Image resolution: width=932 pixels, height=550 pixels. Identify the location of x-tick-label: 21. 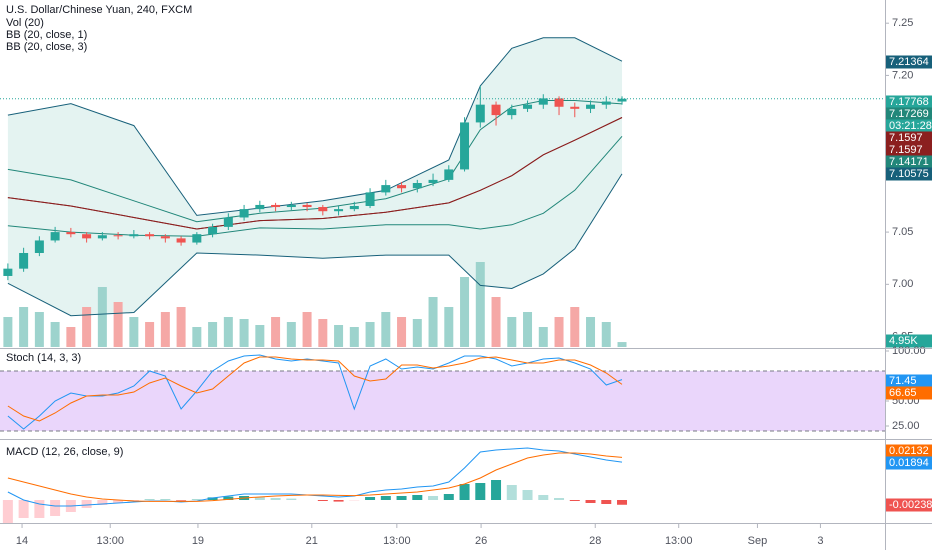
(312, 541).